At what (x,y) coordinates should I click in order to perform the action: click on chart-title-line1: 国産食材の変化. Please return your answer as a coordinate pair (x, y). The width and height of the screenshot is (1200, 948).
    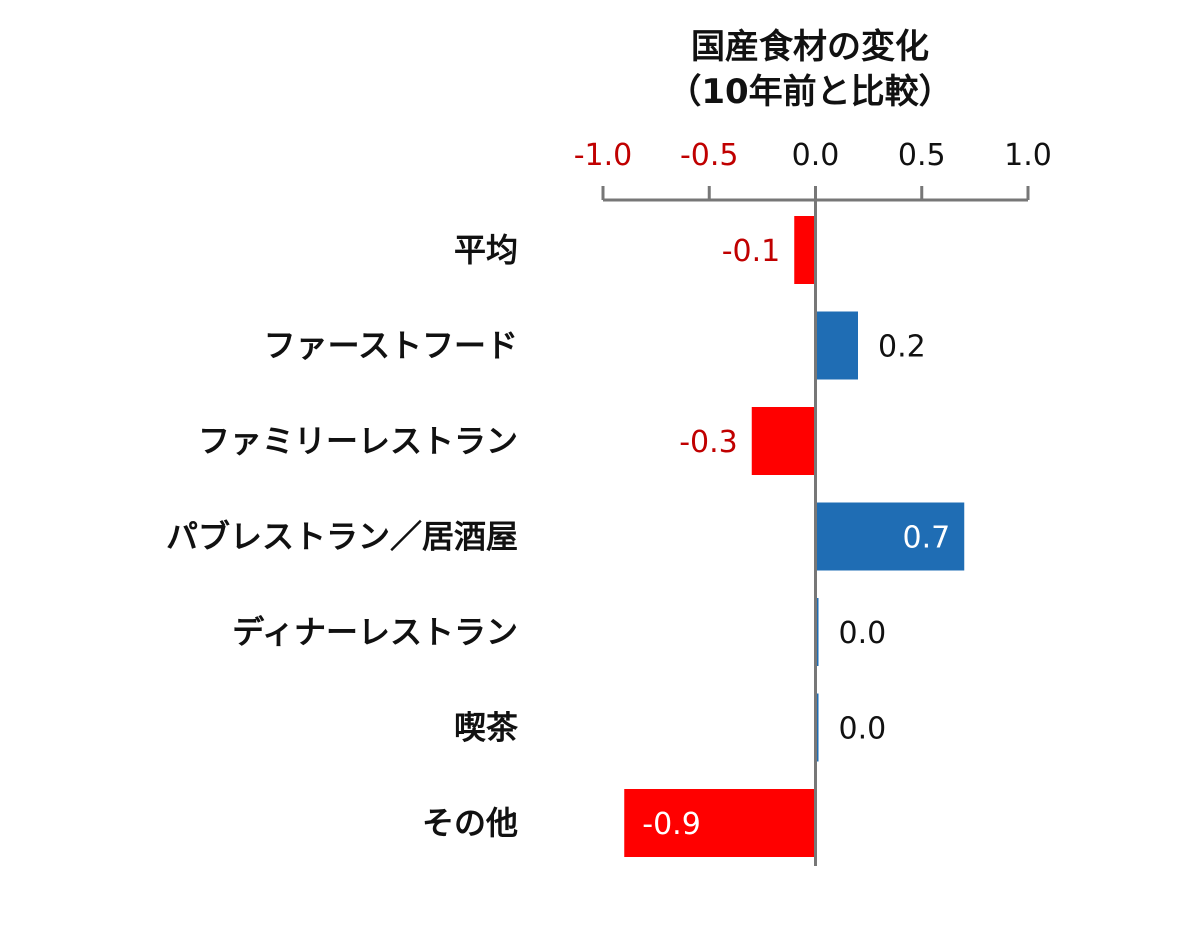
    Looking at the image, I should click on (810, 47).